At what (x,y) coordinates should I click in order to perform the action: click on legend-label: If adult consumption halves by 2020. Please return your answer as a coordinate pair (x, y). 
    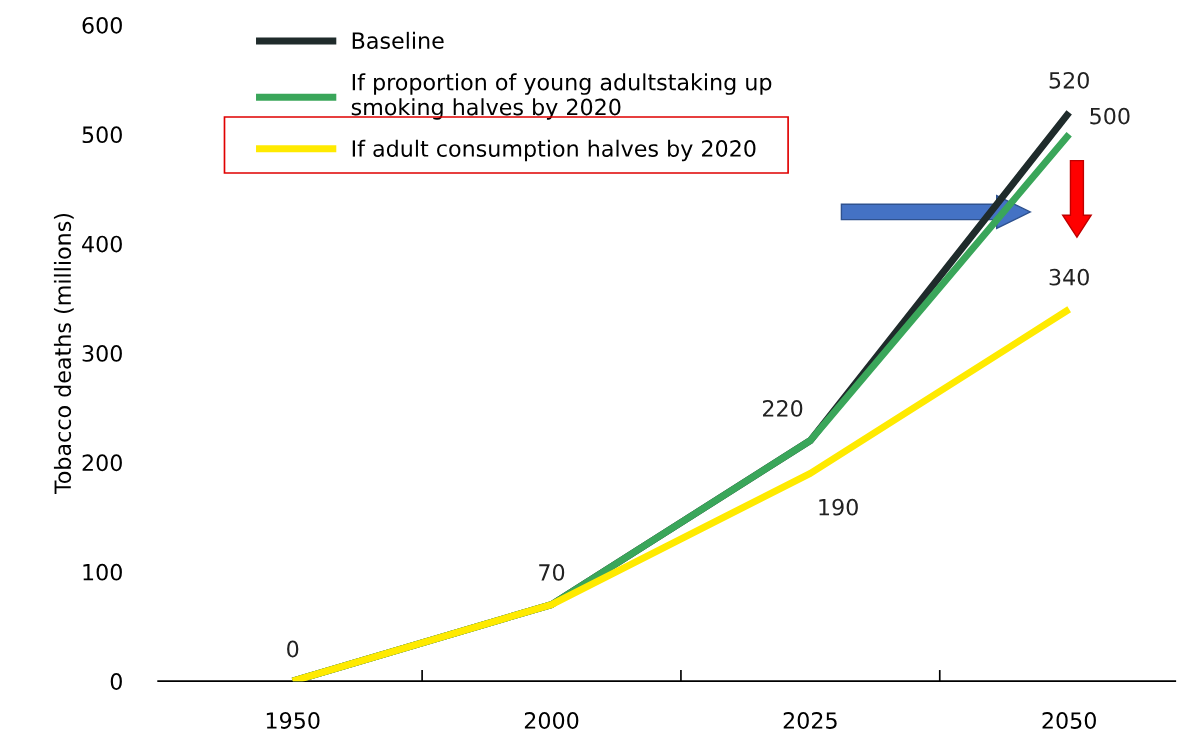
    Looking at the image, I should click on (554, 150).